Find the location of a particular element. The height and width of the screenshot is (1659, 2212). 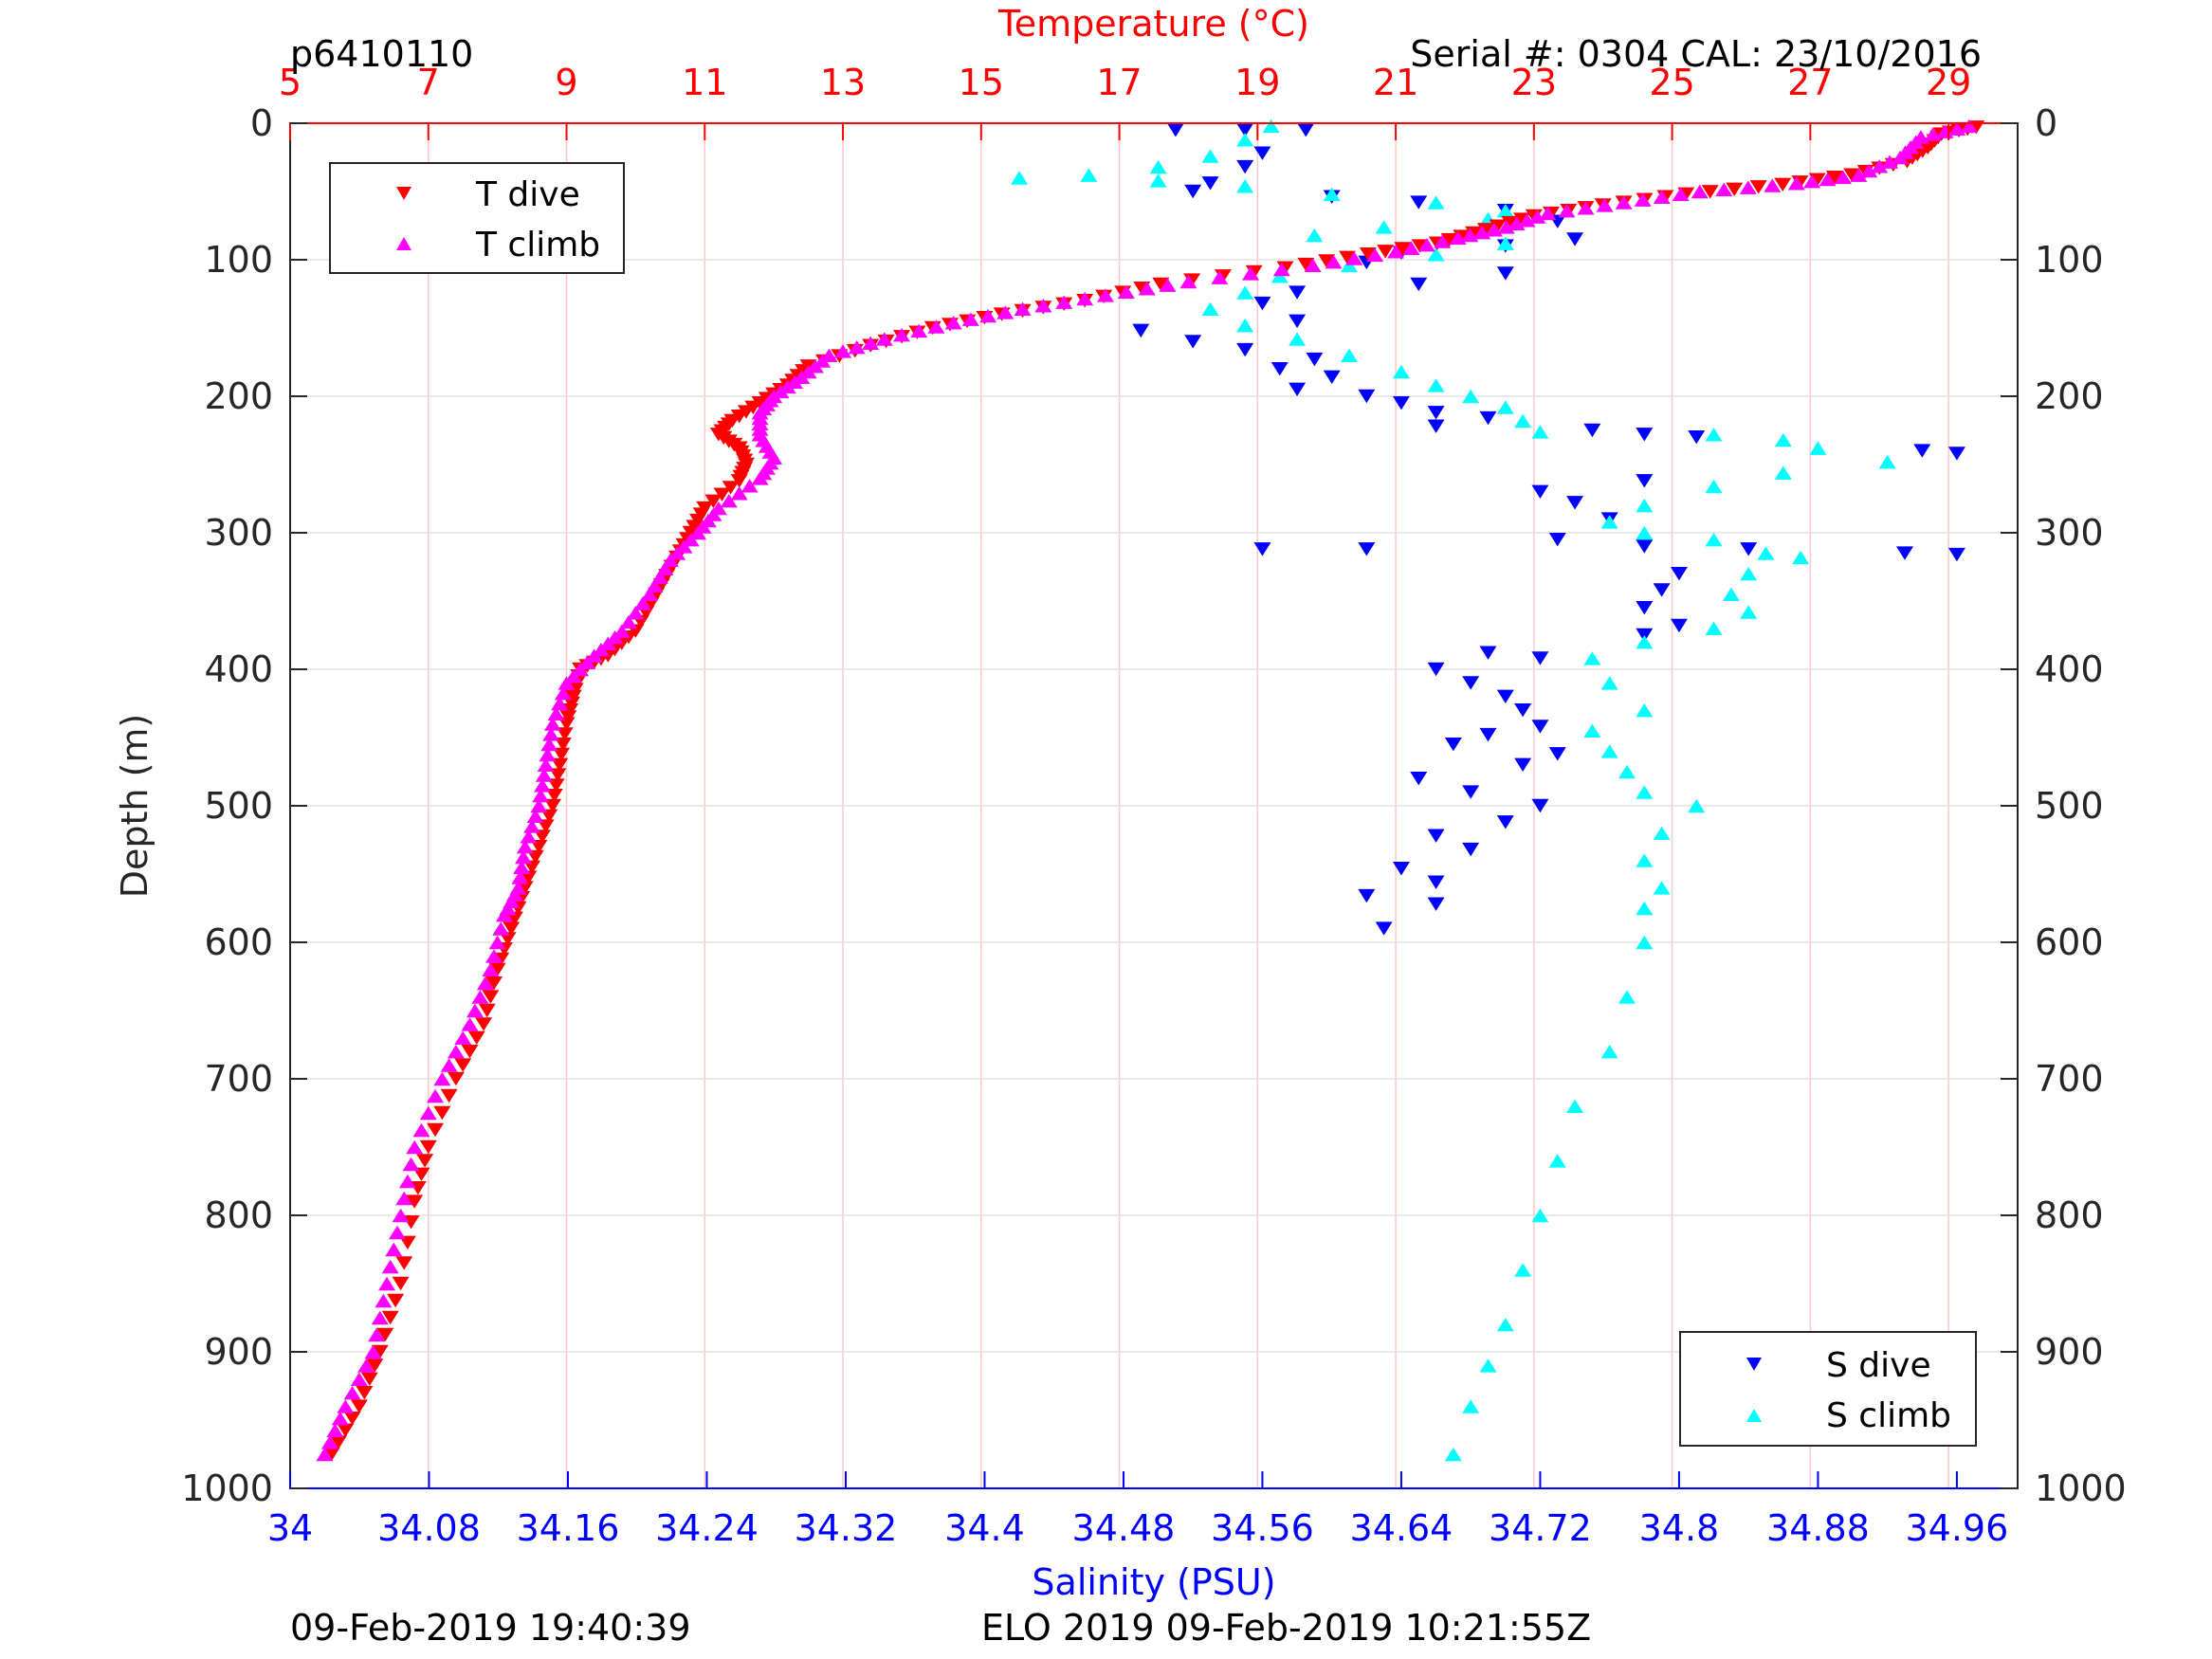

depth-tick-label-left: 400 is located at coordinates (238, 669).